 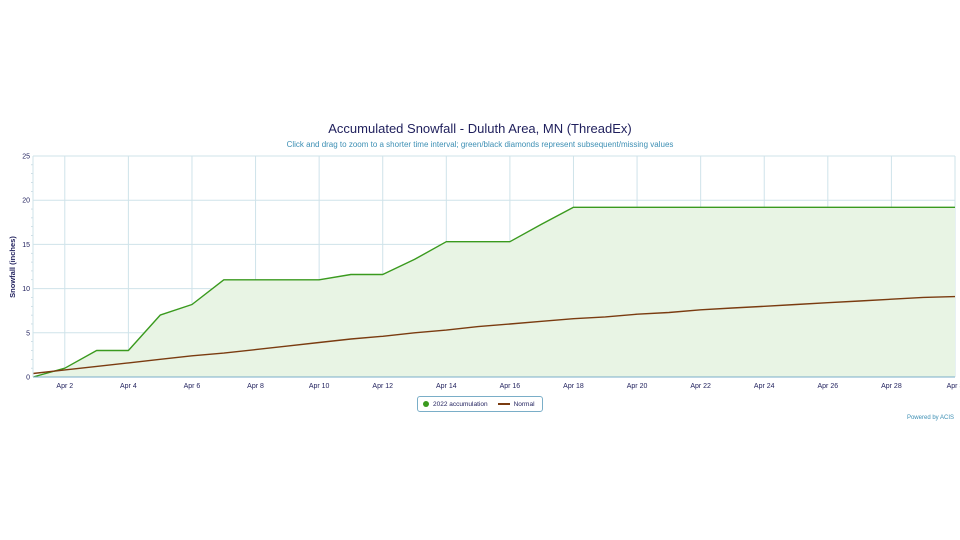 I want to click on legend-label-normal: Normal, so click(x=524, y=404).